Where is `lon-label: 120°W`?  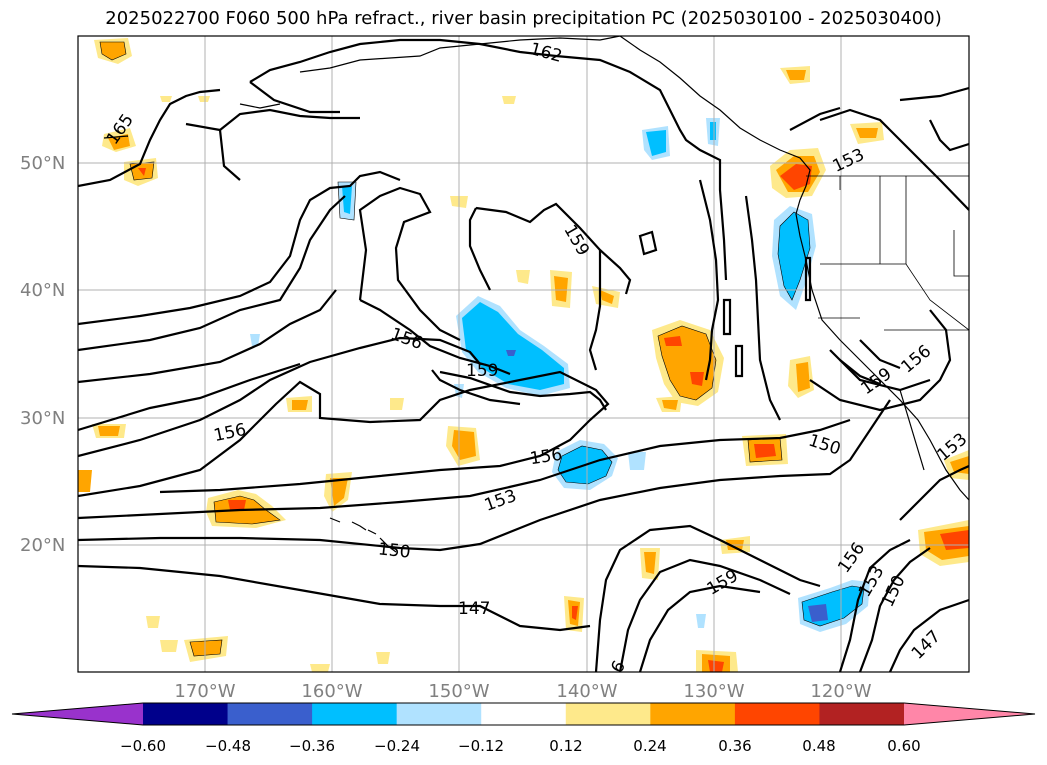 lon-label: 120°W is located at coordinates (840, 691).